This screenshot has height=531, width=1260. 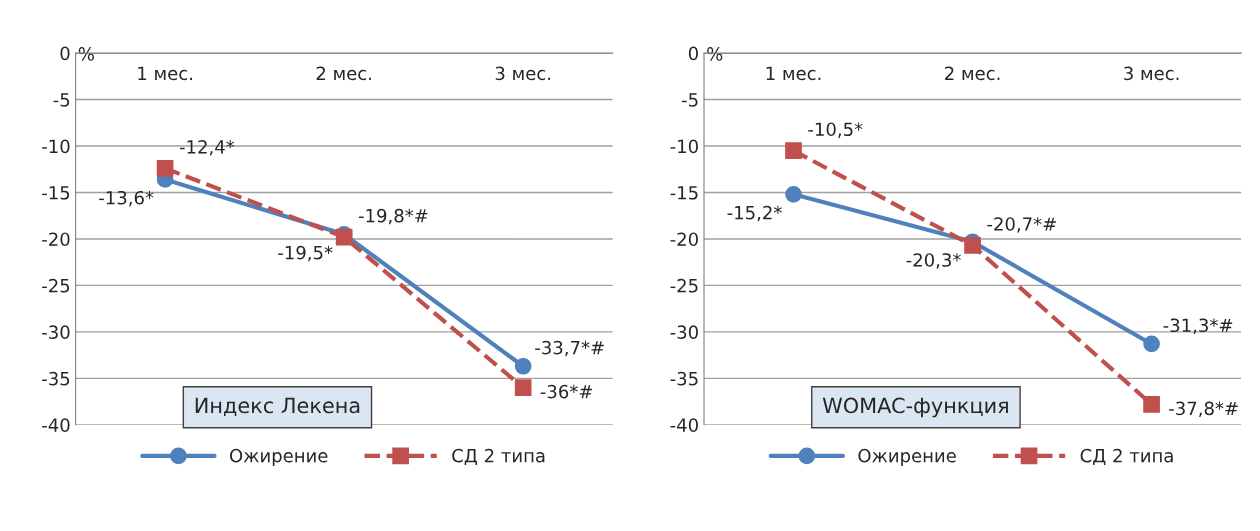 I want to click on data-label: -36*#, so click(x=566, y=391).